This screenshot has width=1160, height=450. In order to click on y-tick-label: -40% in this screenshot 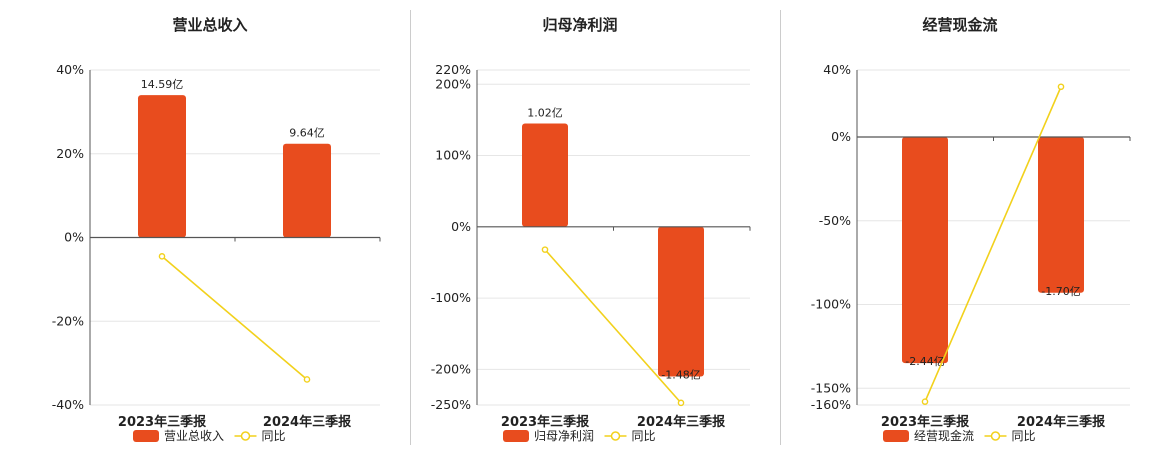, I will do `click(68, 404)`.